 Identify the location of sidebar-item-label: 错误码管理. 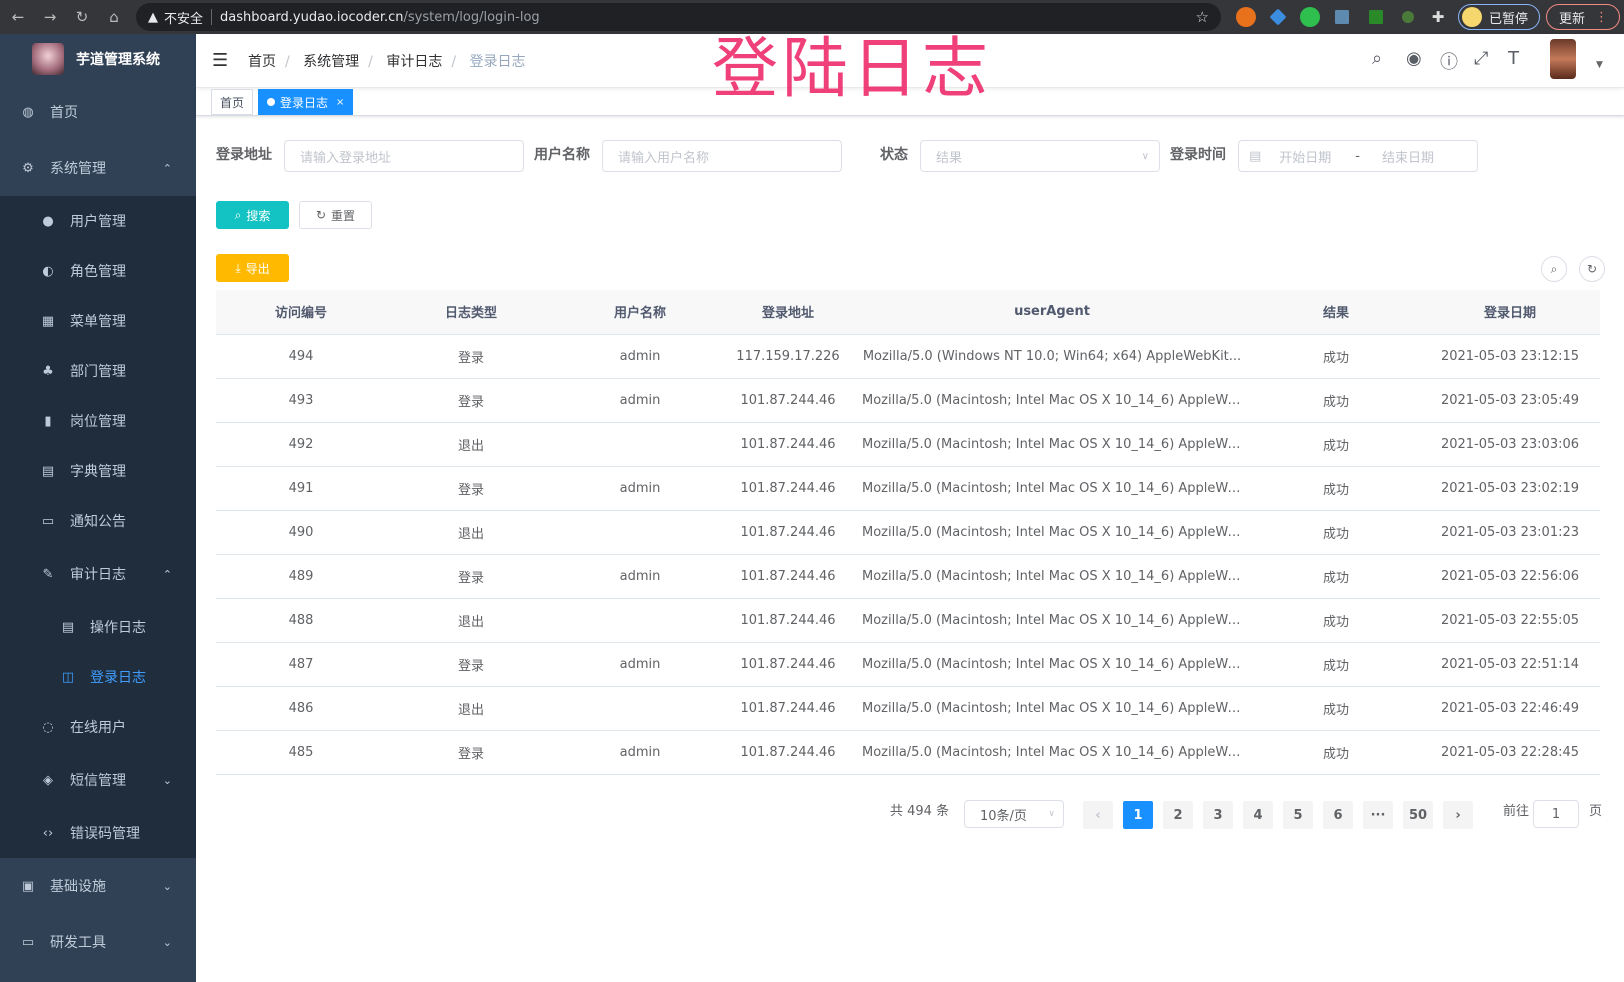
(105, 834).